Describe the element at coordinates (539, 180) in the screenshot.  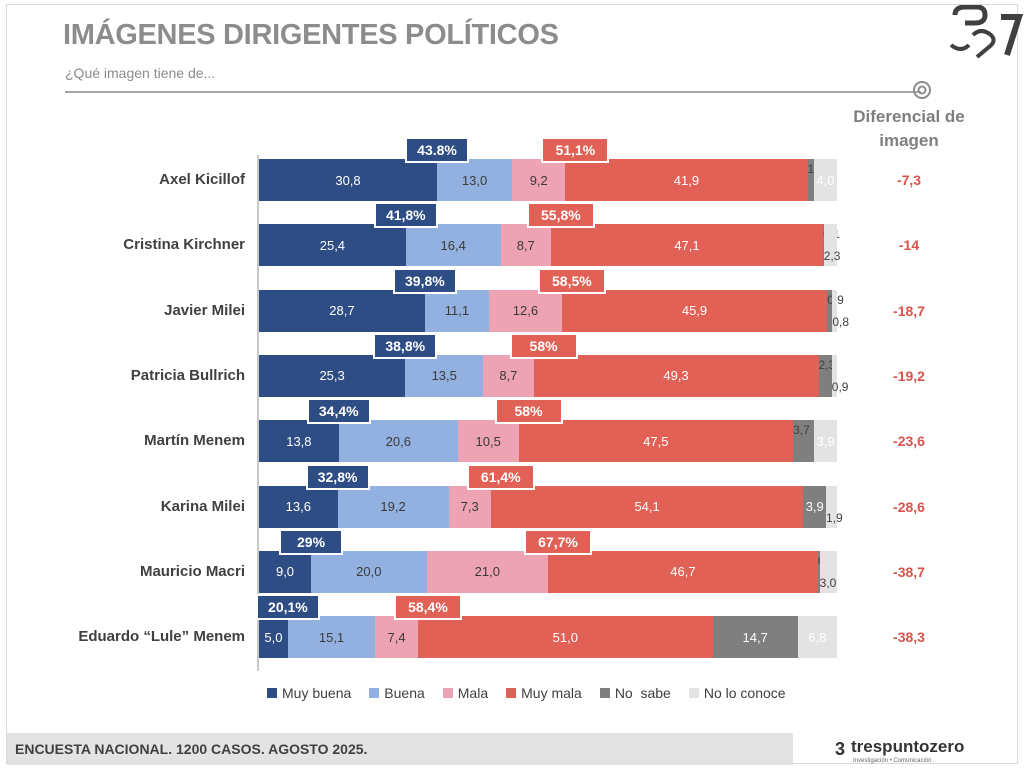
I see `bar-segment: 9,2` at that location.